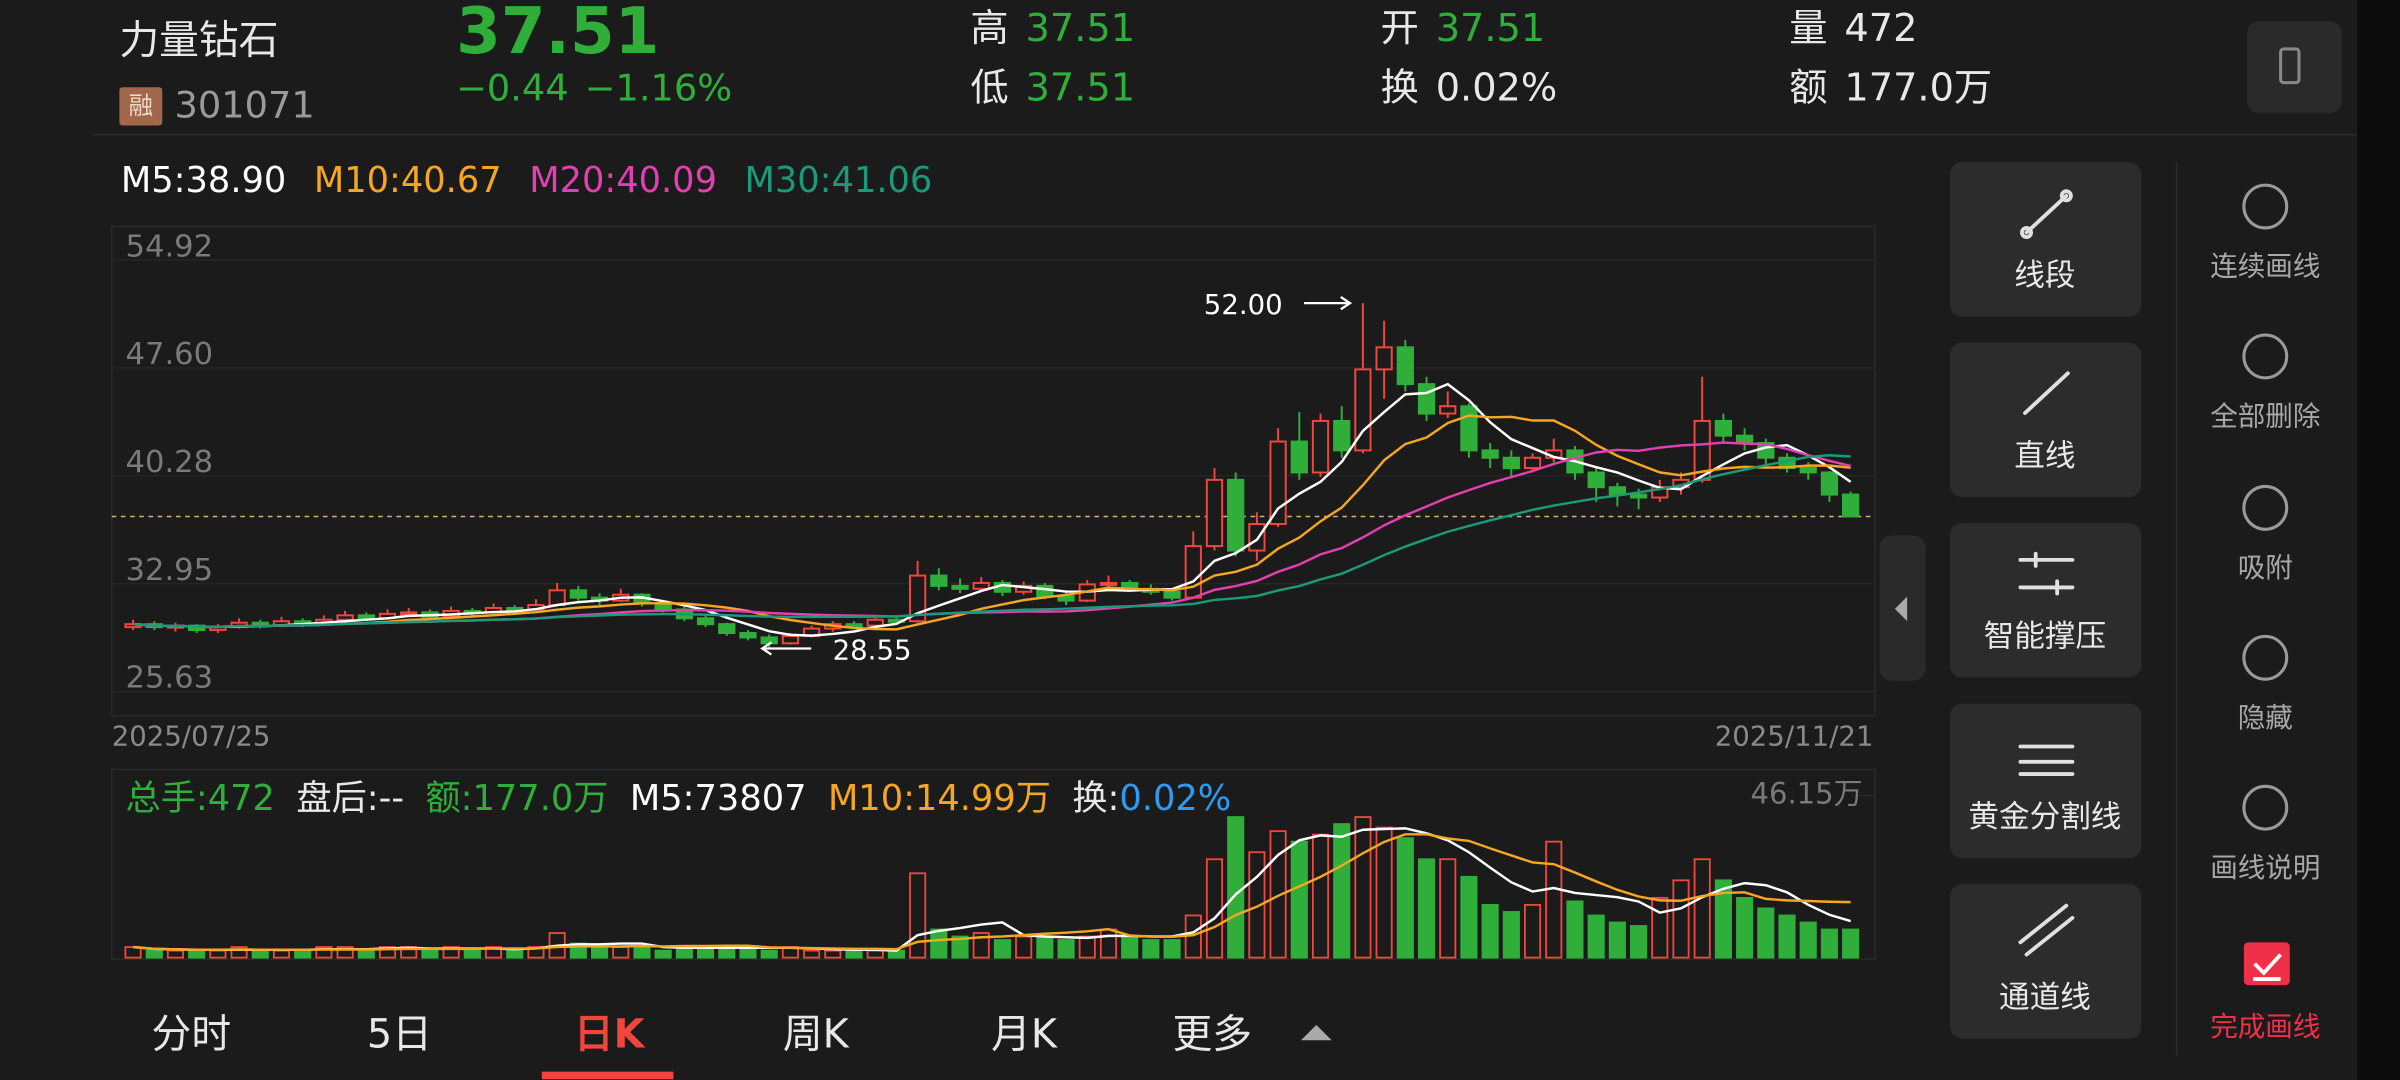  Describe the element at coordinates (1808, 28) in the screenshot. I see `quote-label: 量` at that location.